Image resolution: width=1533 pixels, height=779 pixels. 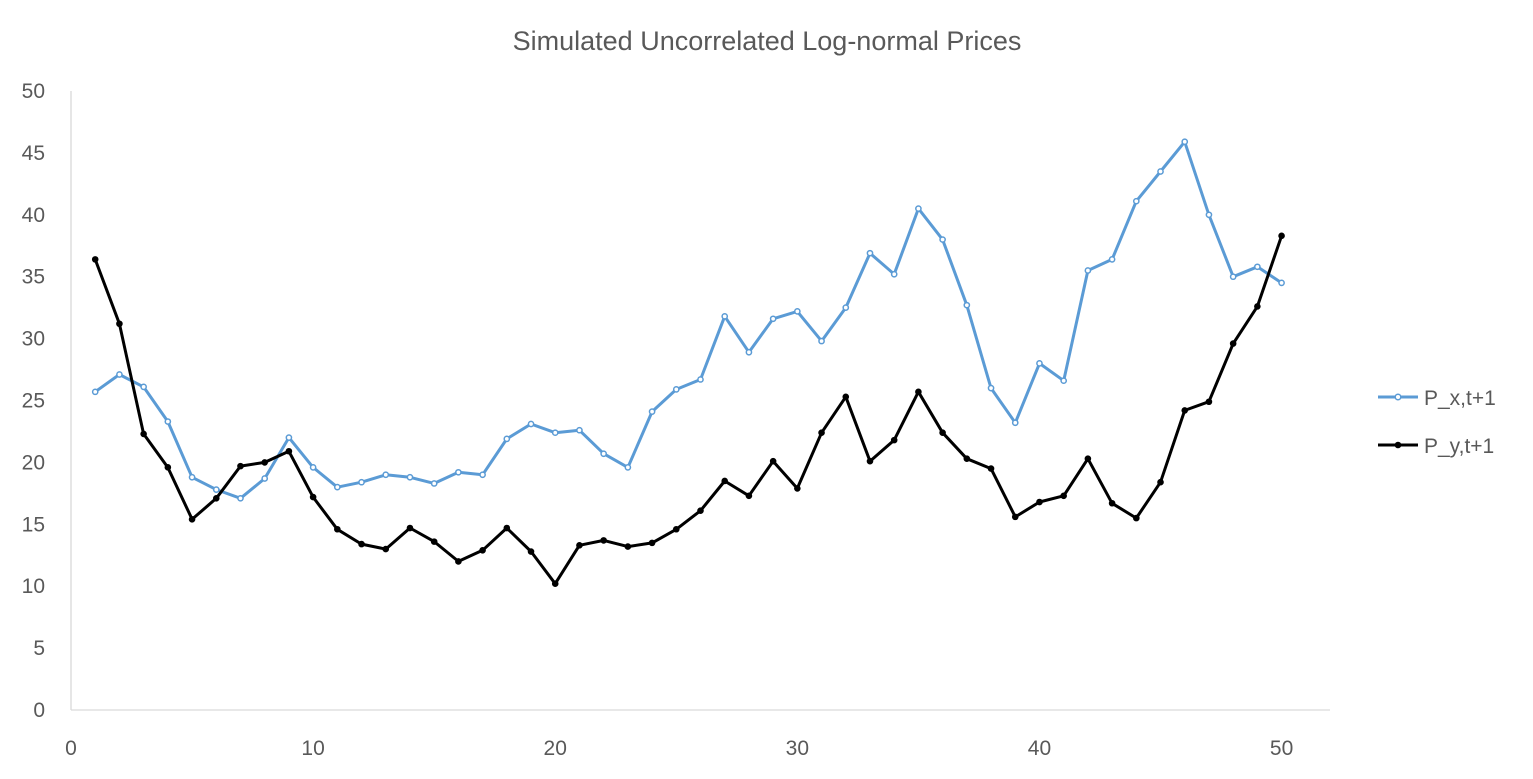 I want to click on y-axis-tick-labels: 0 5 10 15 20 25 30 35 40 45 50, so click(x=33, y=401).